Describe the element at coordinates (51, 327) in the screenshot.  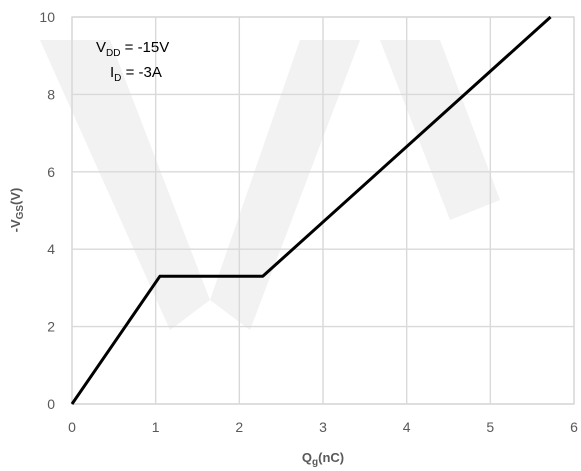
I see `y-tick-label: 2` at that location.